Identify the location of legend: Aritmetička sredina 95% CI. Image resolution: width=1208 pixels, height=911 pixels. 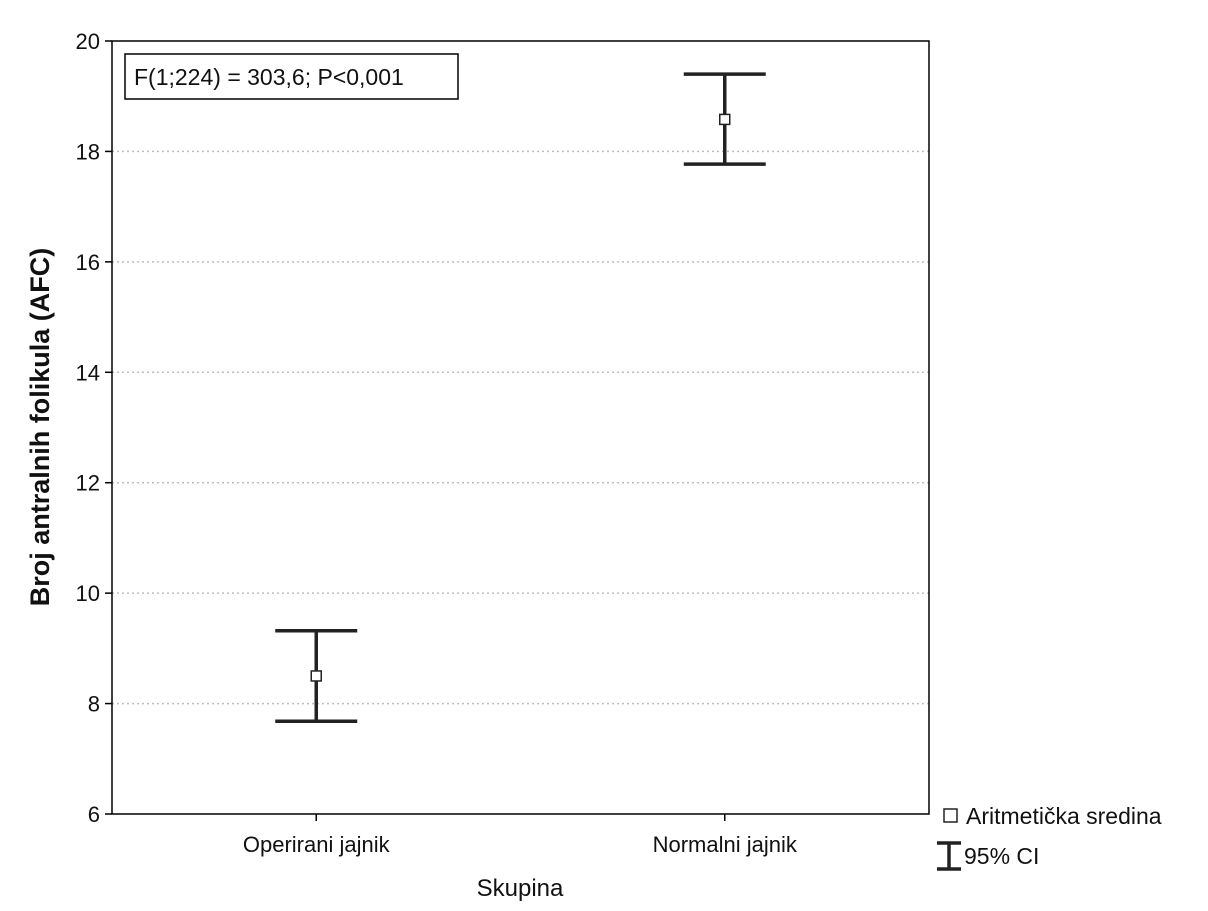
(1049, 837).